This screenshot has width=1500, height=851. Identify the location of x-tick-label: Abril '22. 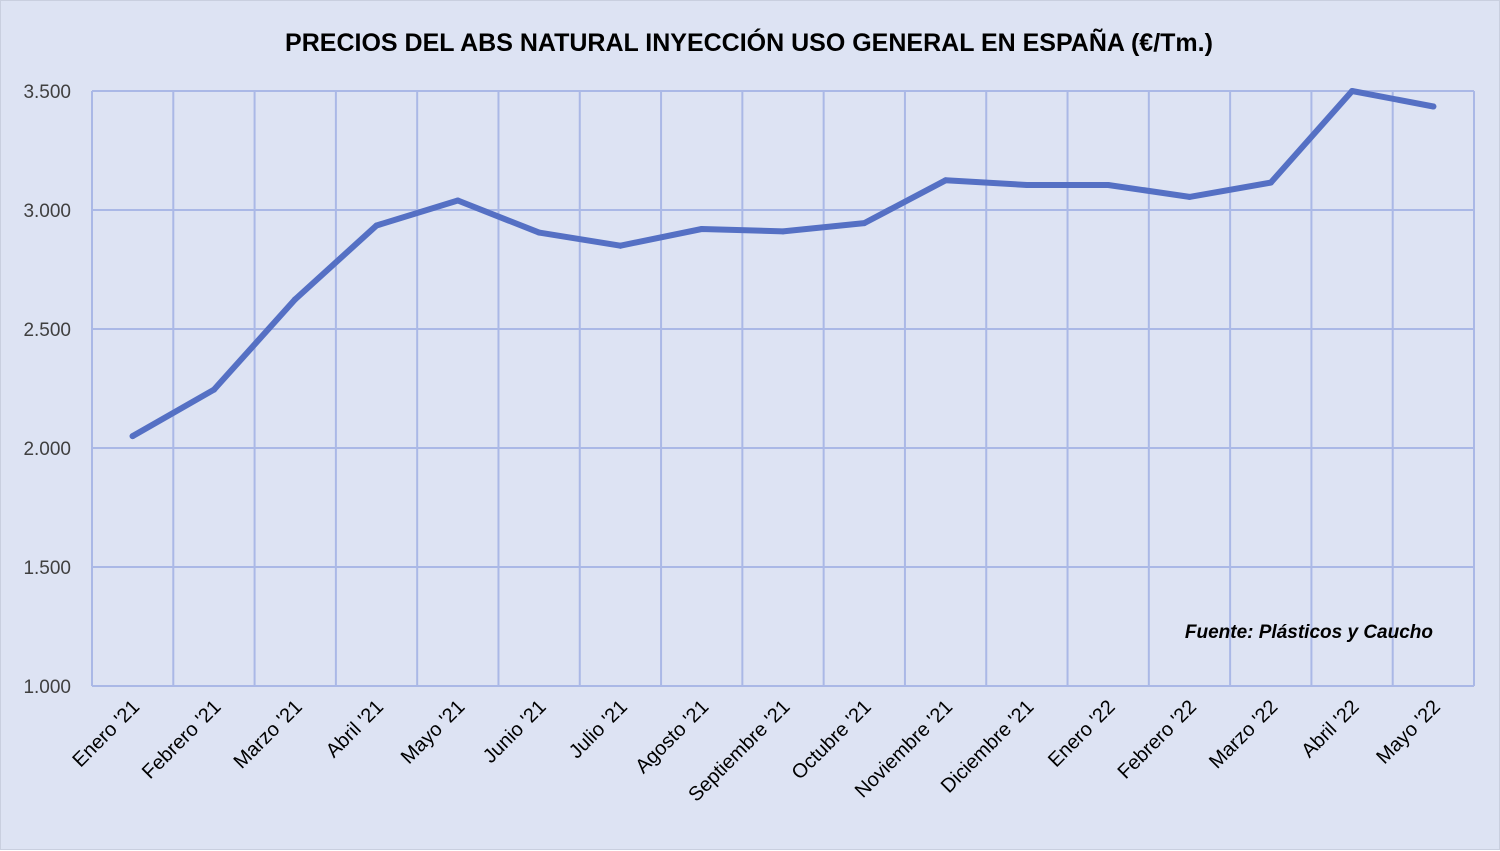
(1330, 729).